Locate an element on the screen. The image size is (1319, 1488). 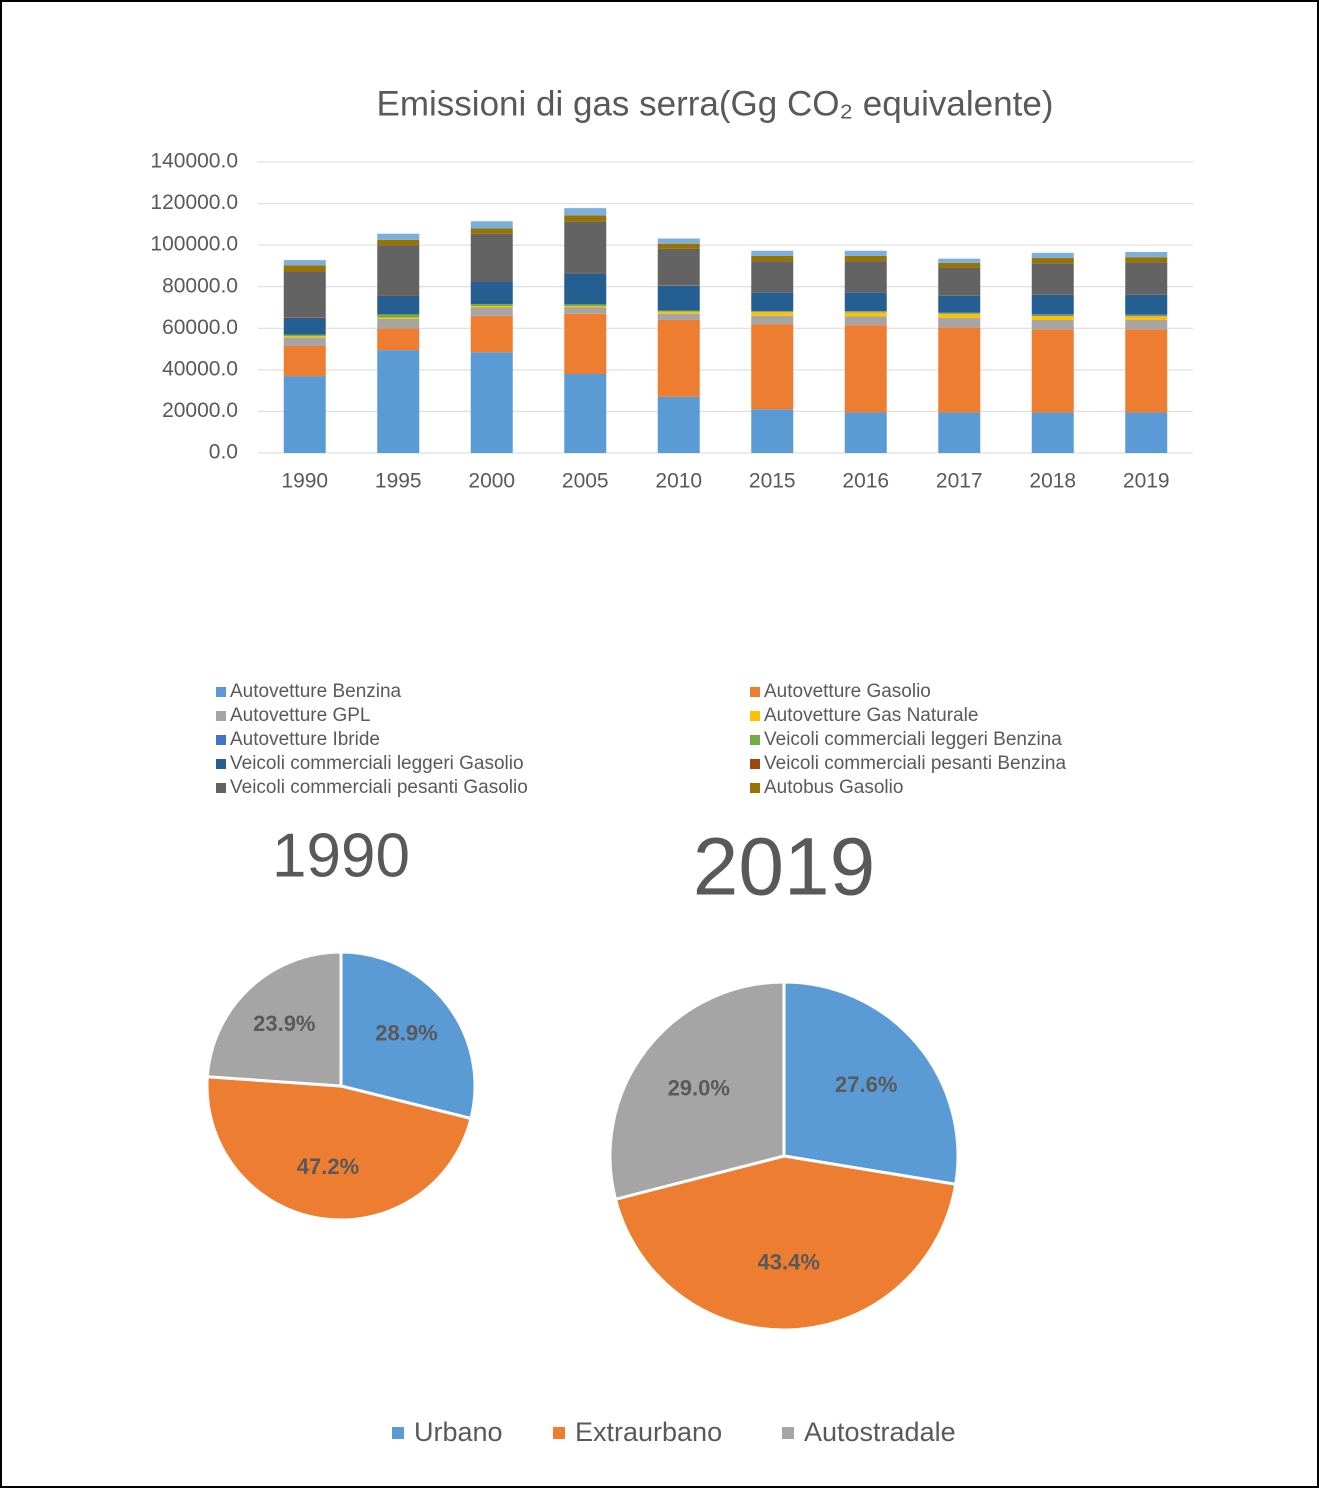
y-tick-label: 100000.0 is located at coordinates (194, 244).